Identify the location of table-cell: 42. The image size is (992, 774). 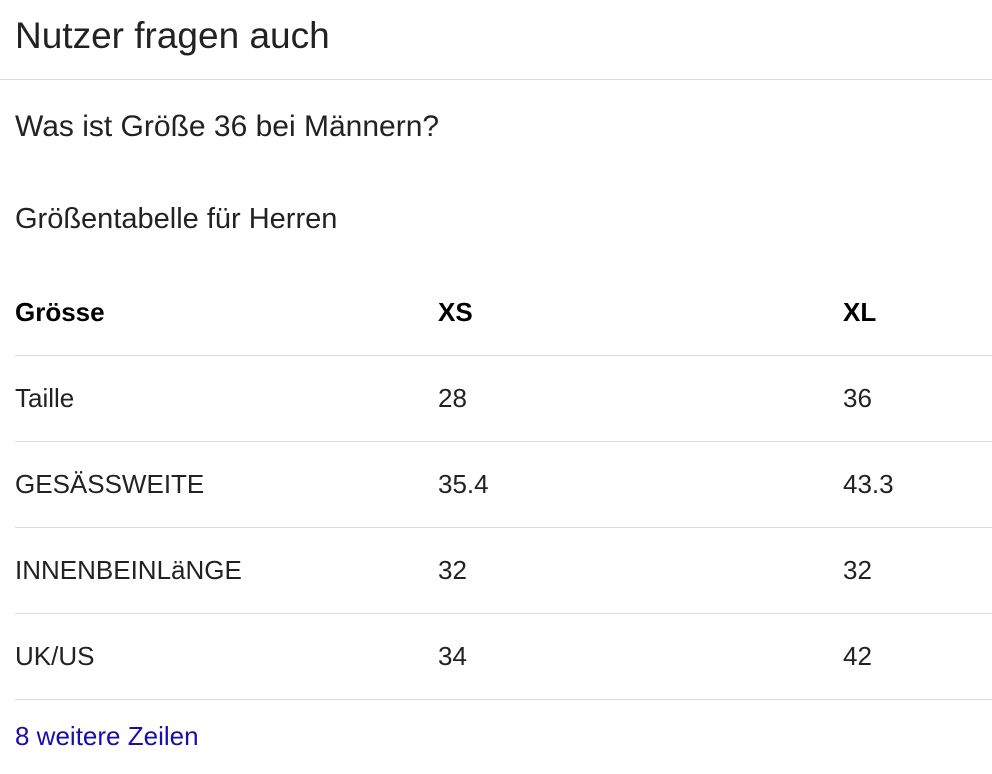
(857, 656).